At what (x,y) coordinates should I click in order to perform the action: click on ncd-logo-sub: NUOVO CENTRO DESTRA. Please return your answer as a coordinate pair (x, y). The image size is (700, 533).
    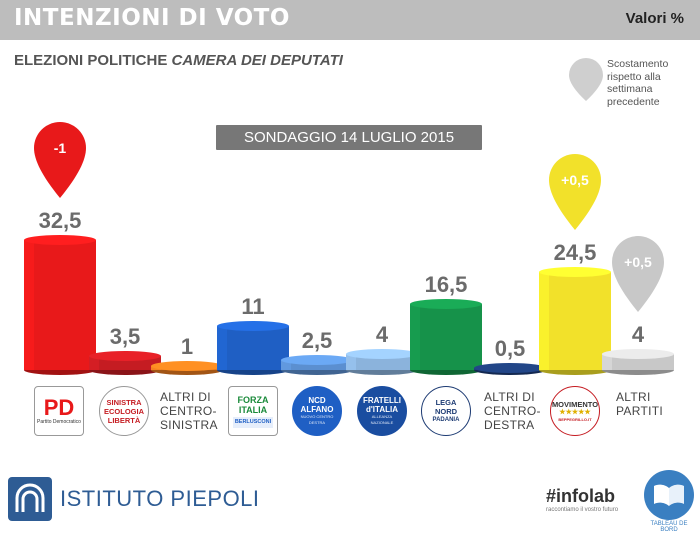
    Looking at the image, I should click on (317, 419).